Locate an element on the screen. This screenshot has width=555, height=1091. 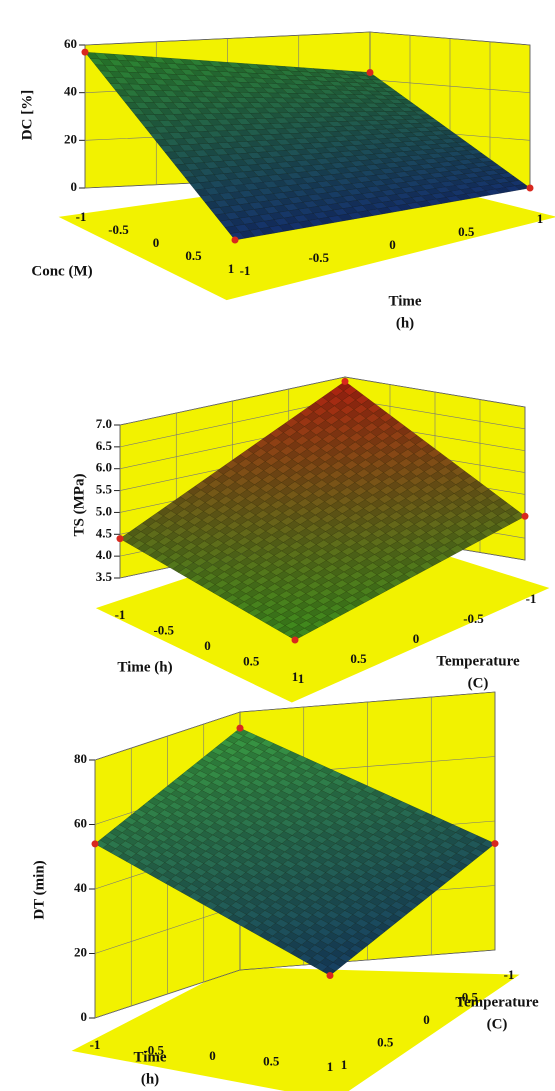
axis-title: Time (h) is located at coordinates (144, 667).